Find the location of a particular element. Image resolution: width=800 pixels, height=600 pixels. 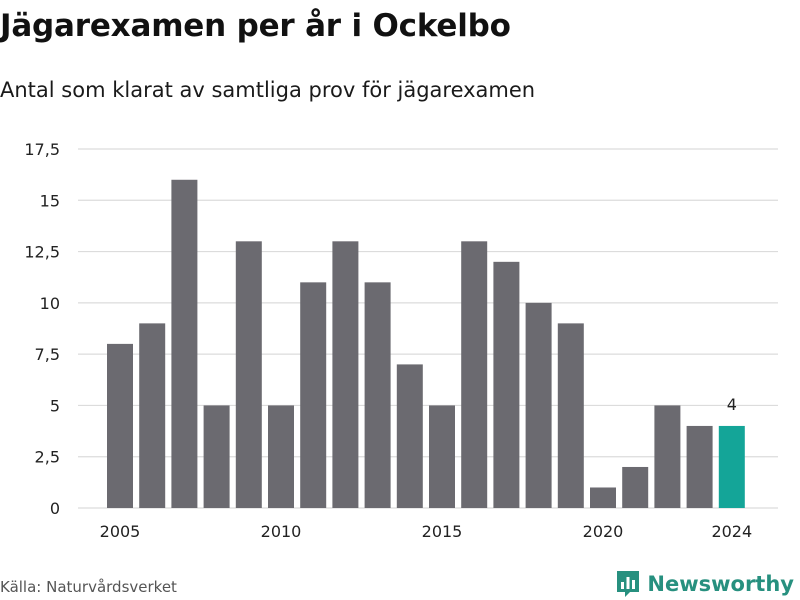

y-axis-ticks: 0 2,5 5 7,5 10 12,5 15 17,5 is located at coordinates (42, 329).